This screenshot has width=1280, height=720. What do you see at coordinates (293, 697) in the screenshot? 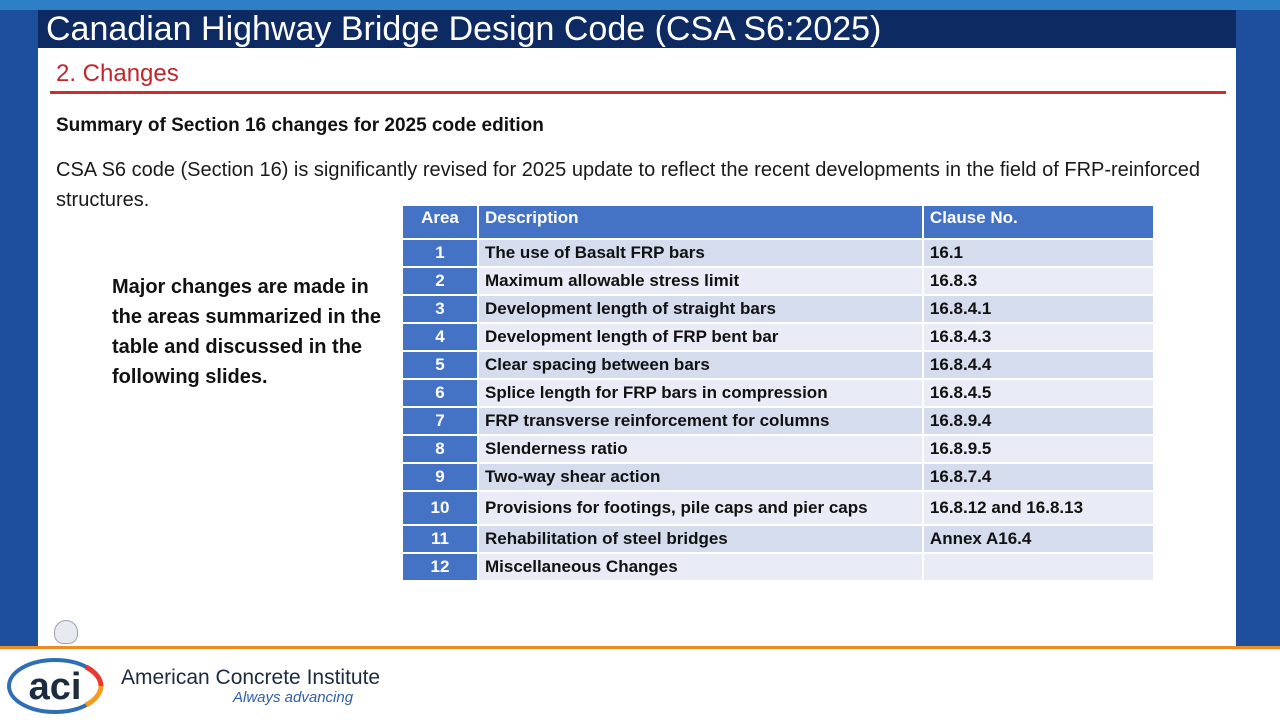
I see `brand-tagline: Always advancing` at bounding box center [293, 697].